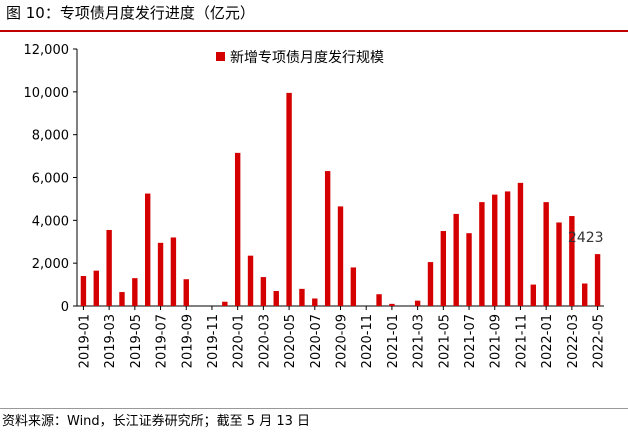 This screenshot has width=628, height=439. I want to click on y-tick-label: 10,000, so click(47, 93).